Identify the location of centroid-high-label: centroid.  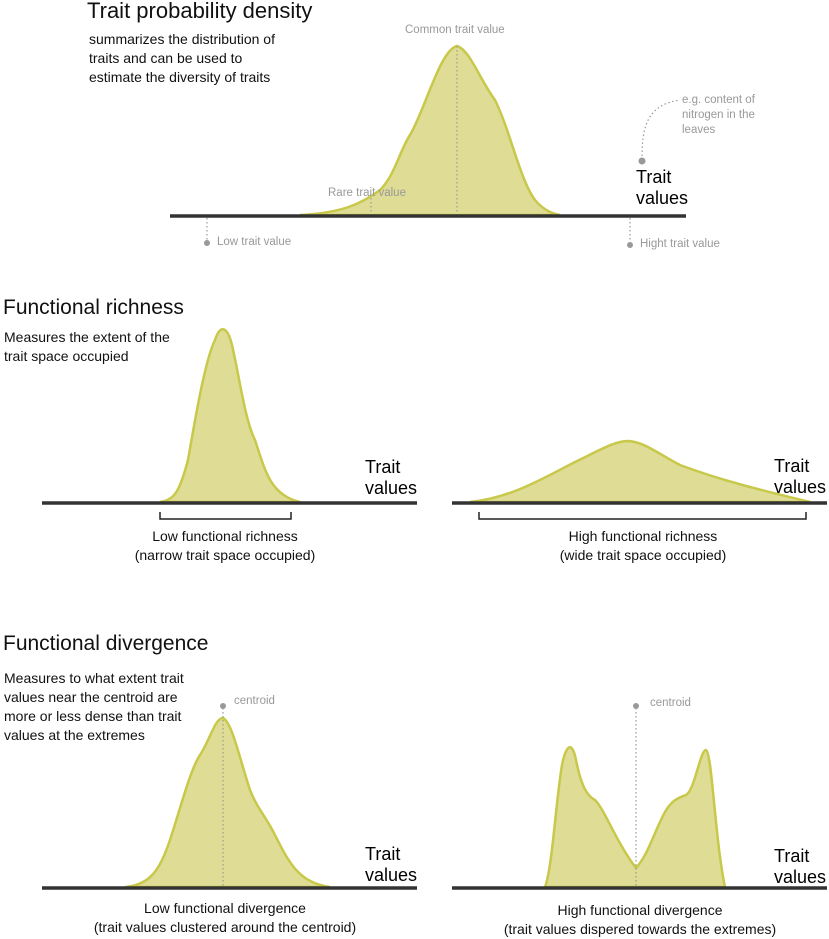
(670, 703).